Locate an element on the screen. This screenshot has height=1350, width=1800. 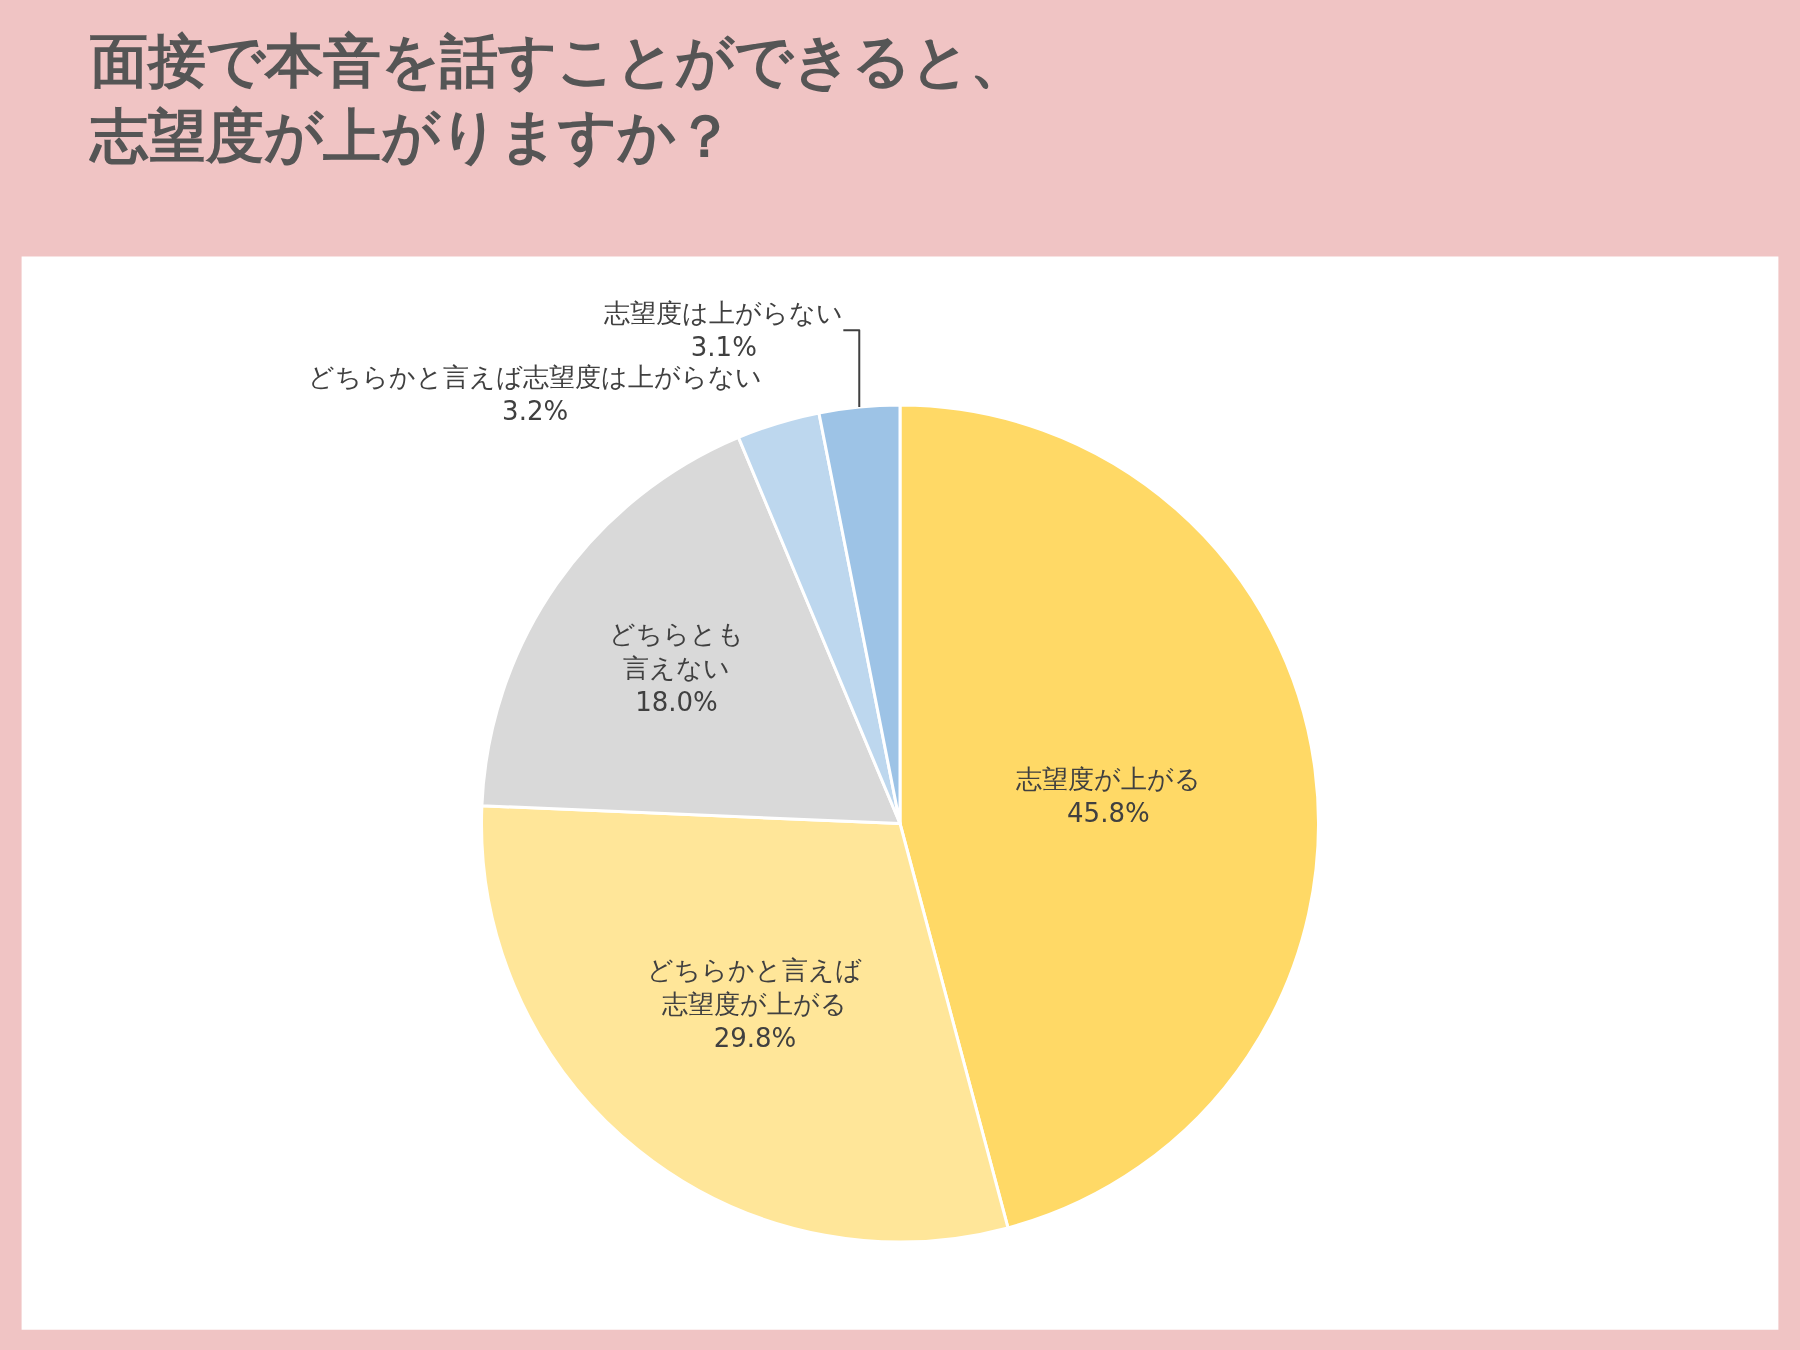
slice-label: 志望度が上がる is located at coordinates (1108, 779).